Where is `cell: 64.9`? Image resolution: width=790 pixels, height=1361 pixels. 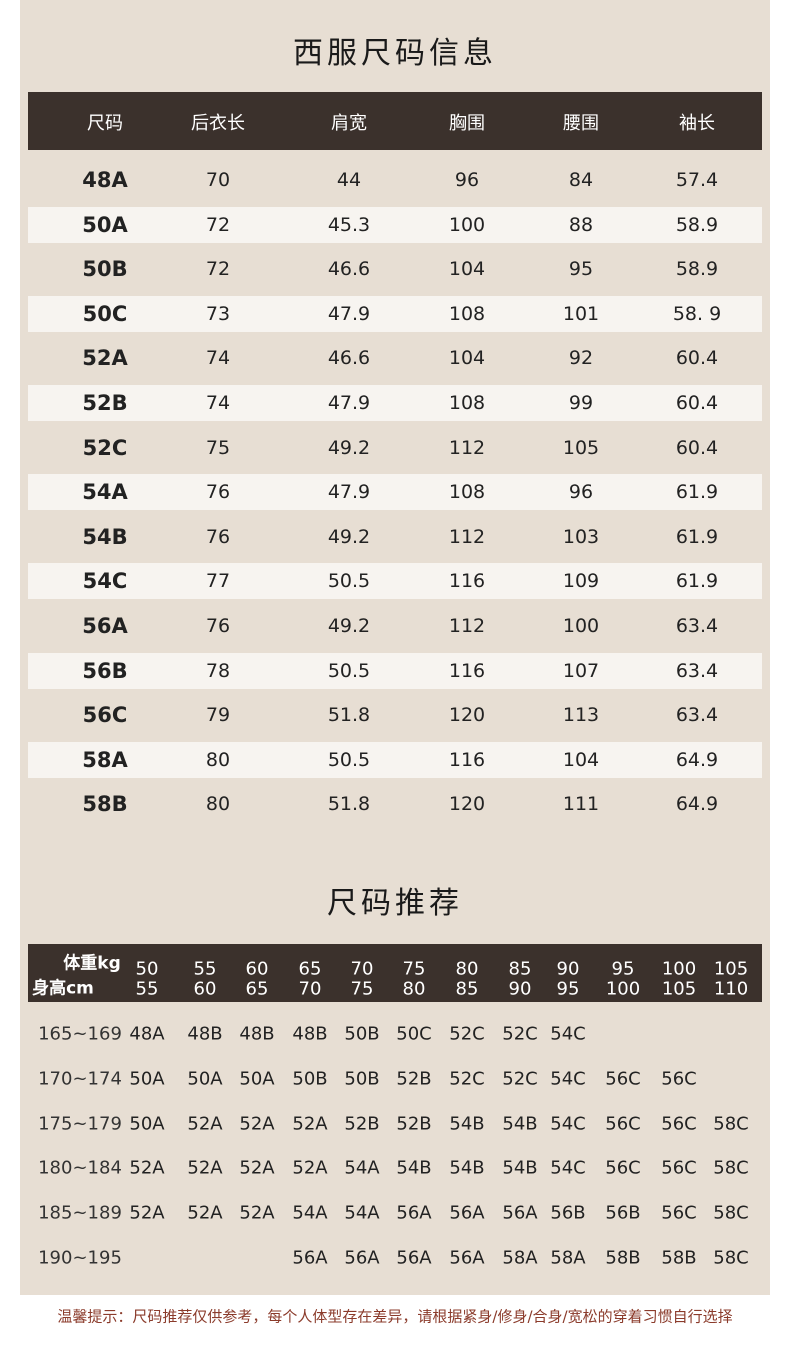 cell: 64.9 is located at coordinates (697, 804).